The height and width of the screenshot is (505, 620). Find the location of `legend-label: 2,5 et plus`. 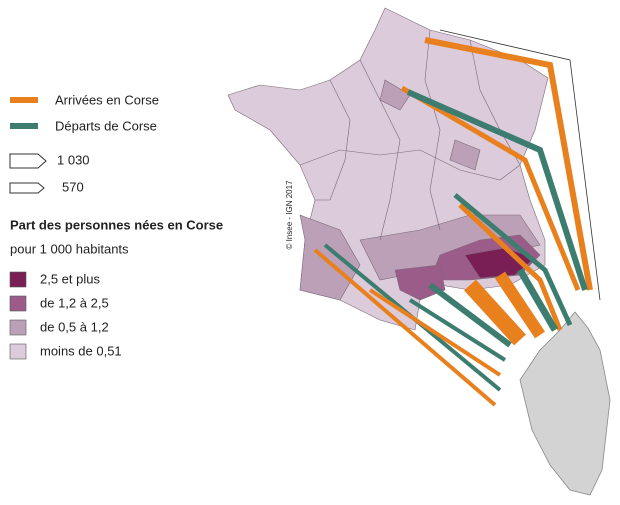

legend-label: 2,5 et plus is located at coordinates (70, 278).